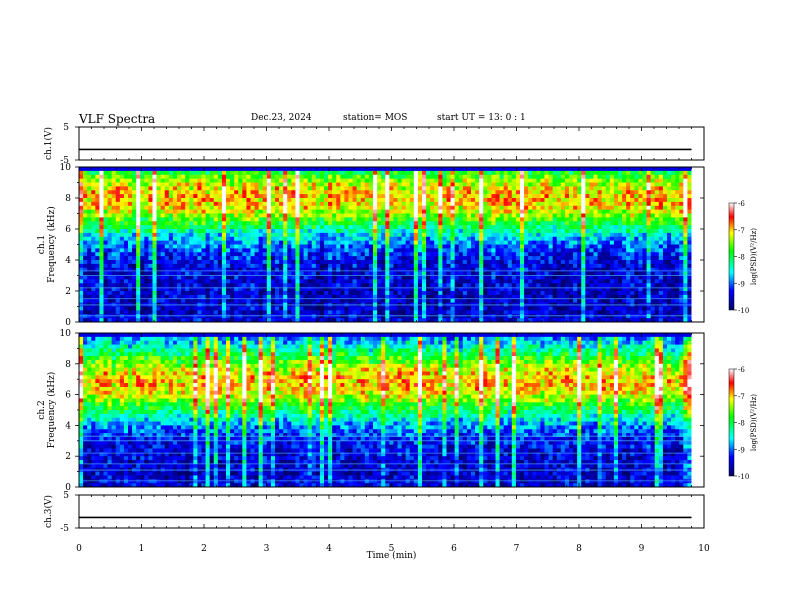  I want to click on ch1-y-tick-label: 0, so click(68, 323).